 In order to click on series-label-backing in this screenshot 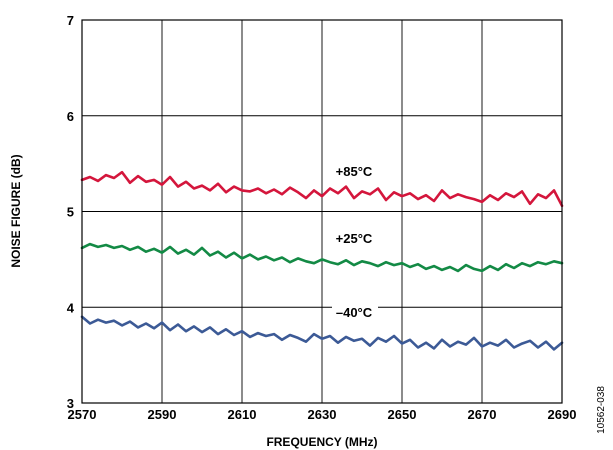, I will do `click(355, 312)`.